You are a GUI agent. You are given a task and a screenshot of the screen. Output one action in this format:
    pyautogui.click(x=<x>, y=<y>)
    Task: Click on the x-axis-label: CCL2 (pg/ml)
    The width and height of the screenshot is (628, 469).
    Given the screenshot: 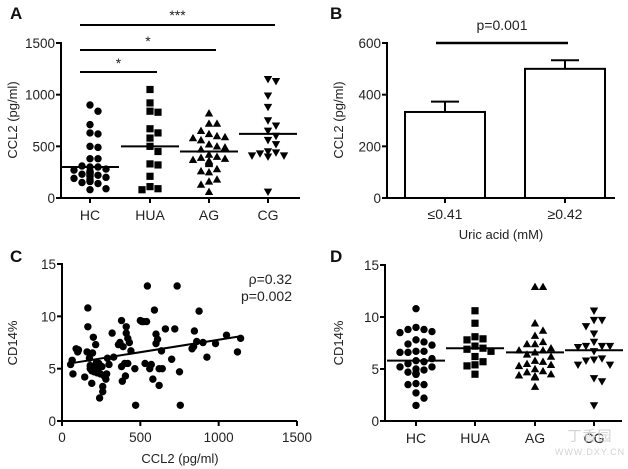 What is the action you would take?
    pyautogui.click(x=179, y=458)
    